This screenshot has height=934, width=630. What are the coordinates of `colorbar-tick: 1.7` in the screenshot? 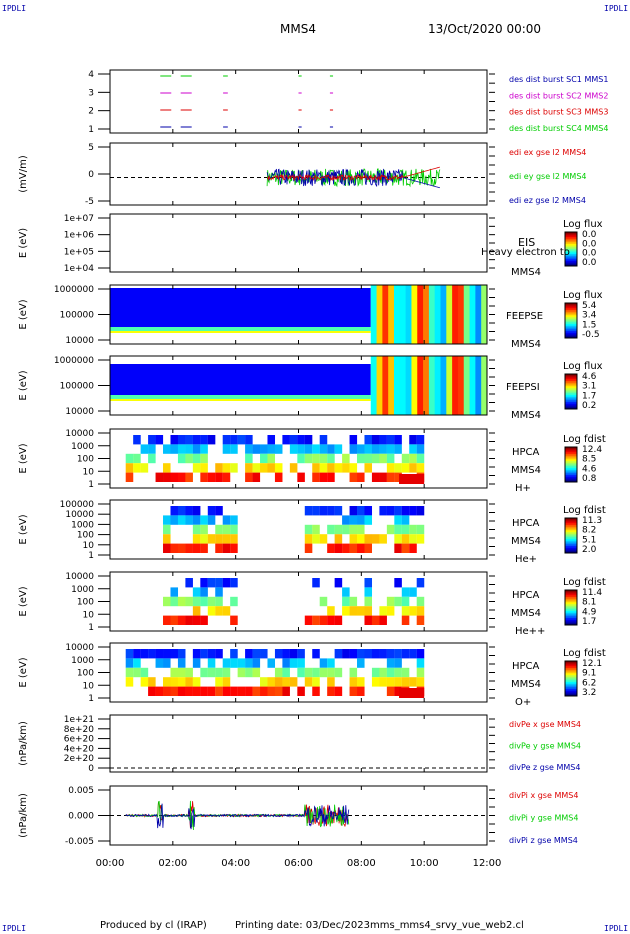 It's located at (589, 622).